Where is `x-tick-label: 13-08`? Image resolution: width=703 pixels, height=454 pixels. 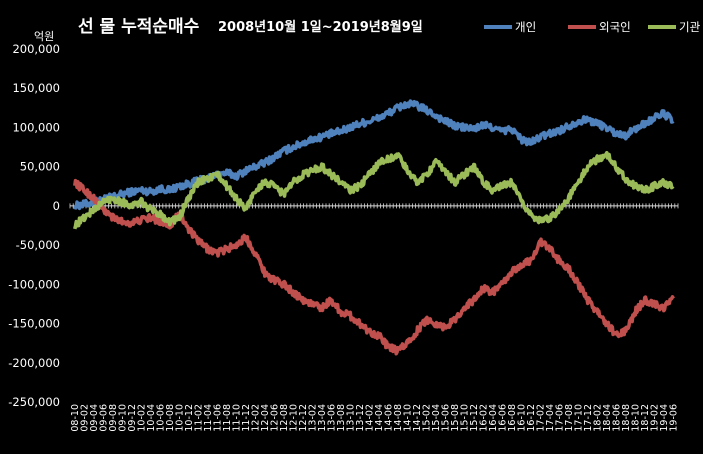 x-tick-label: 13-08 is located at coordinates (341, 418).